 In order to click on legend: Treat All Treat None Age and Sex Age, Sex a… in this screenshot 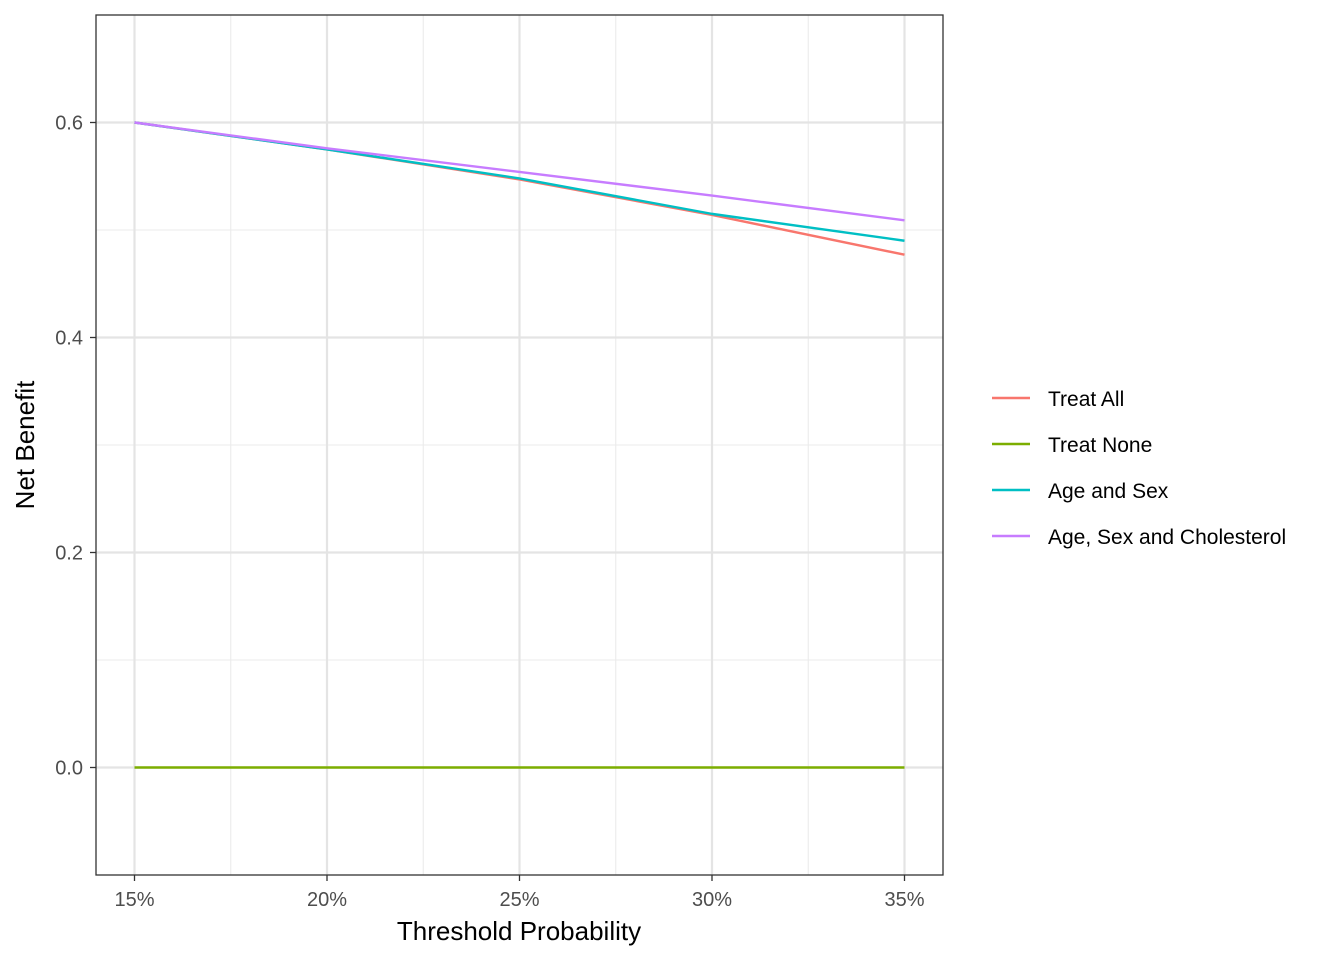, I will do `click(1139, 468)`.